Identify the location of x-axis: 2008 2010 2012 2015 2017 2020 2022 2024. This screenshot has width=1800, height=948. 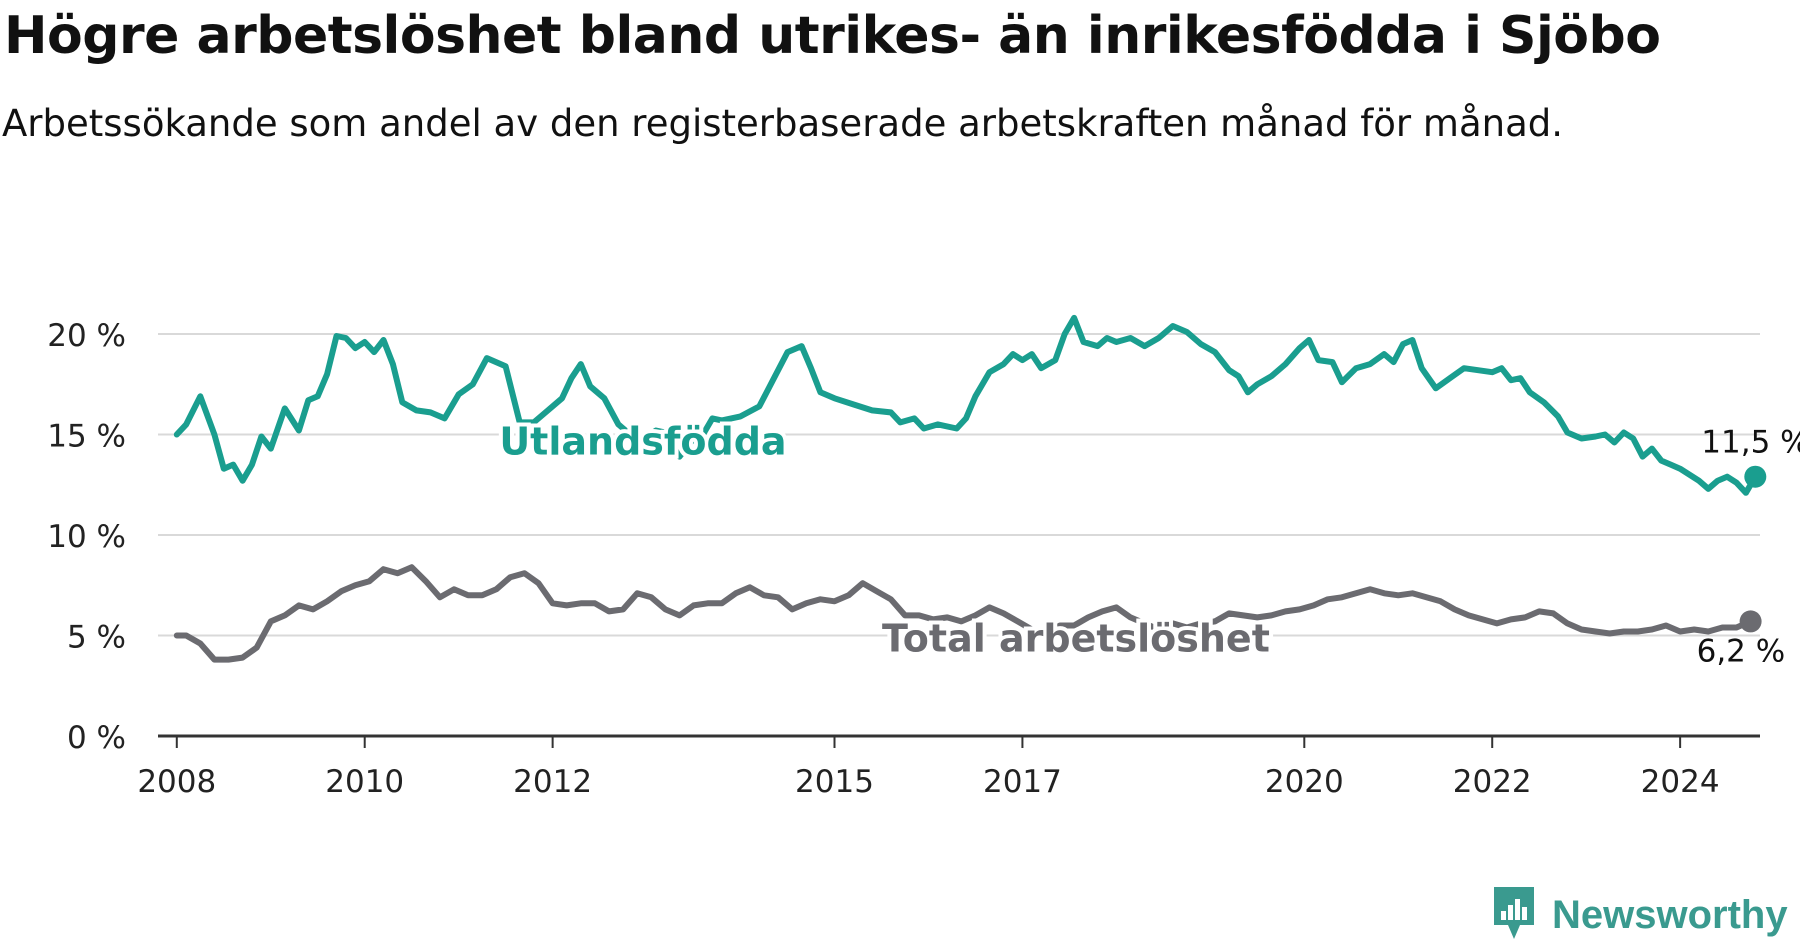
(948, 767).